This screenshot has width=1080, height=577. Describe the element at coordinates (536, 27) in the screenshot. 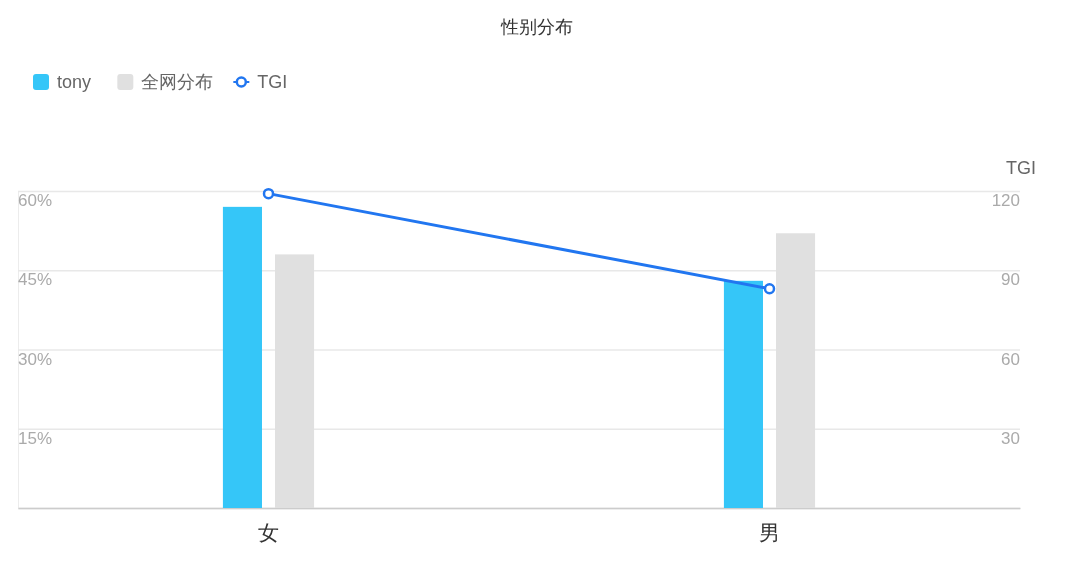

I see `chart-title: 性别分布` at that location.